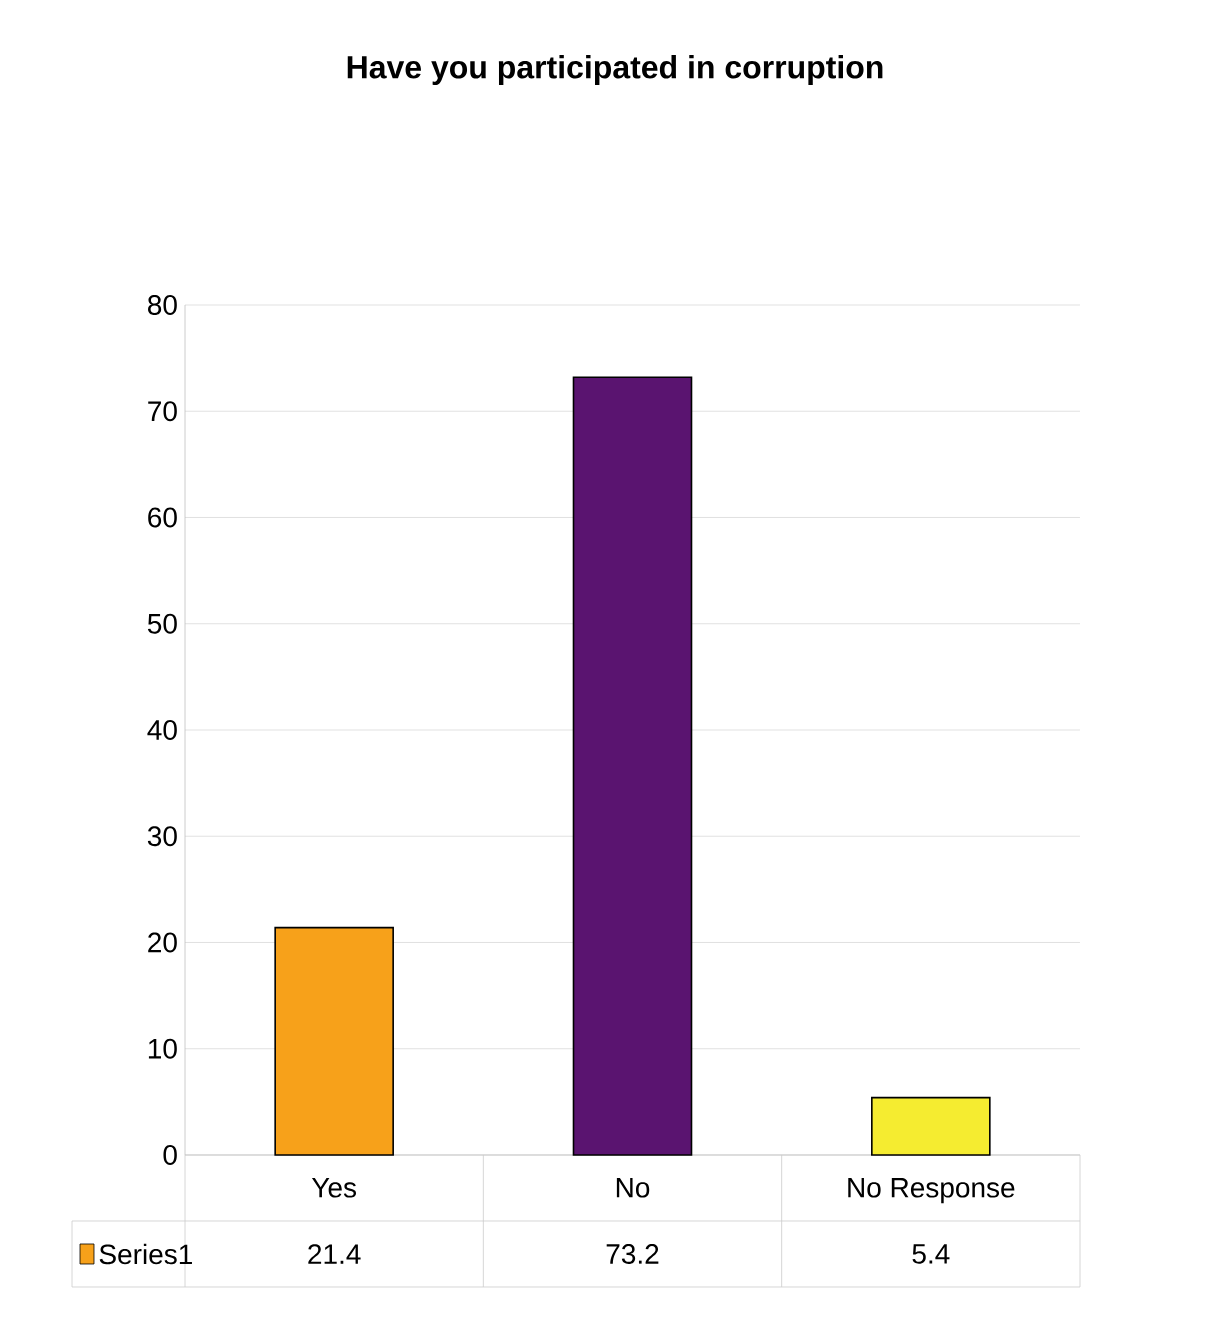 This screenshot has width=1230, height=1321. What do you see at coordinates (162, 411) in the screenshot?
I see `y-tick-label: 70` at bounding box center [162, 411].